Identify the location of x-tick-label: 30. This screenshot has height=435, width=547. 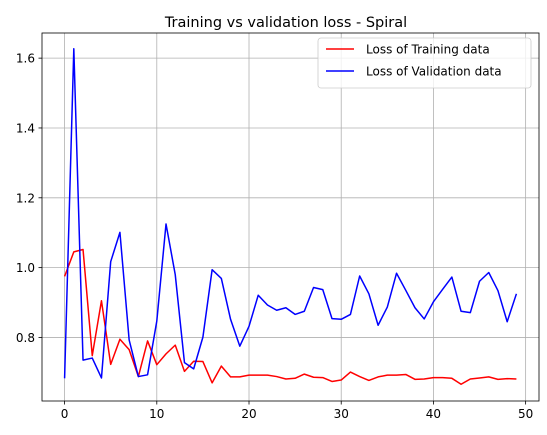
(341, 414).